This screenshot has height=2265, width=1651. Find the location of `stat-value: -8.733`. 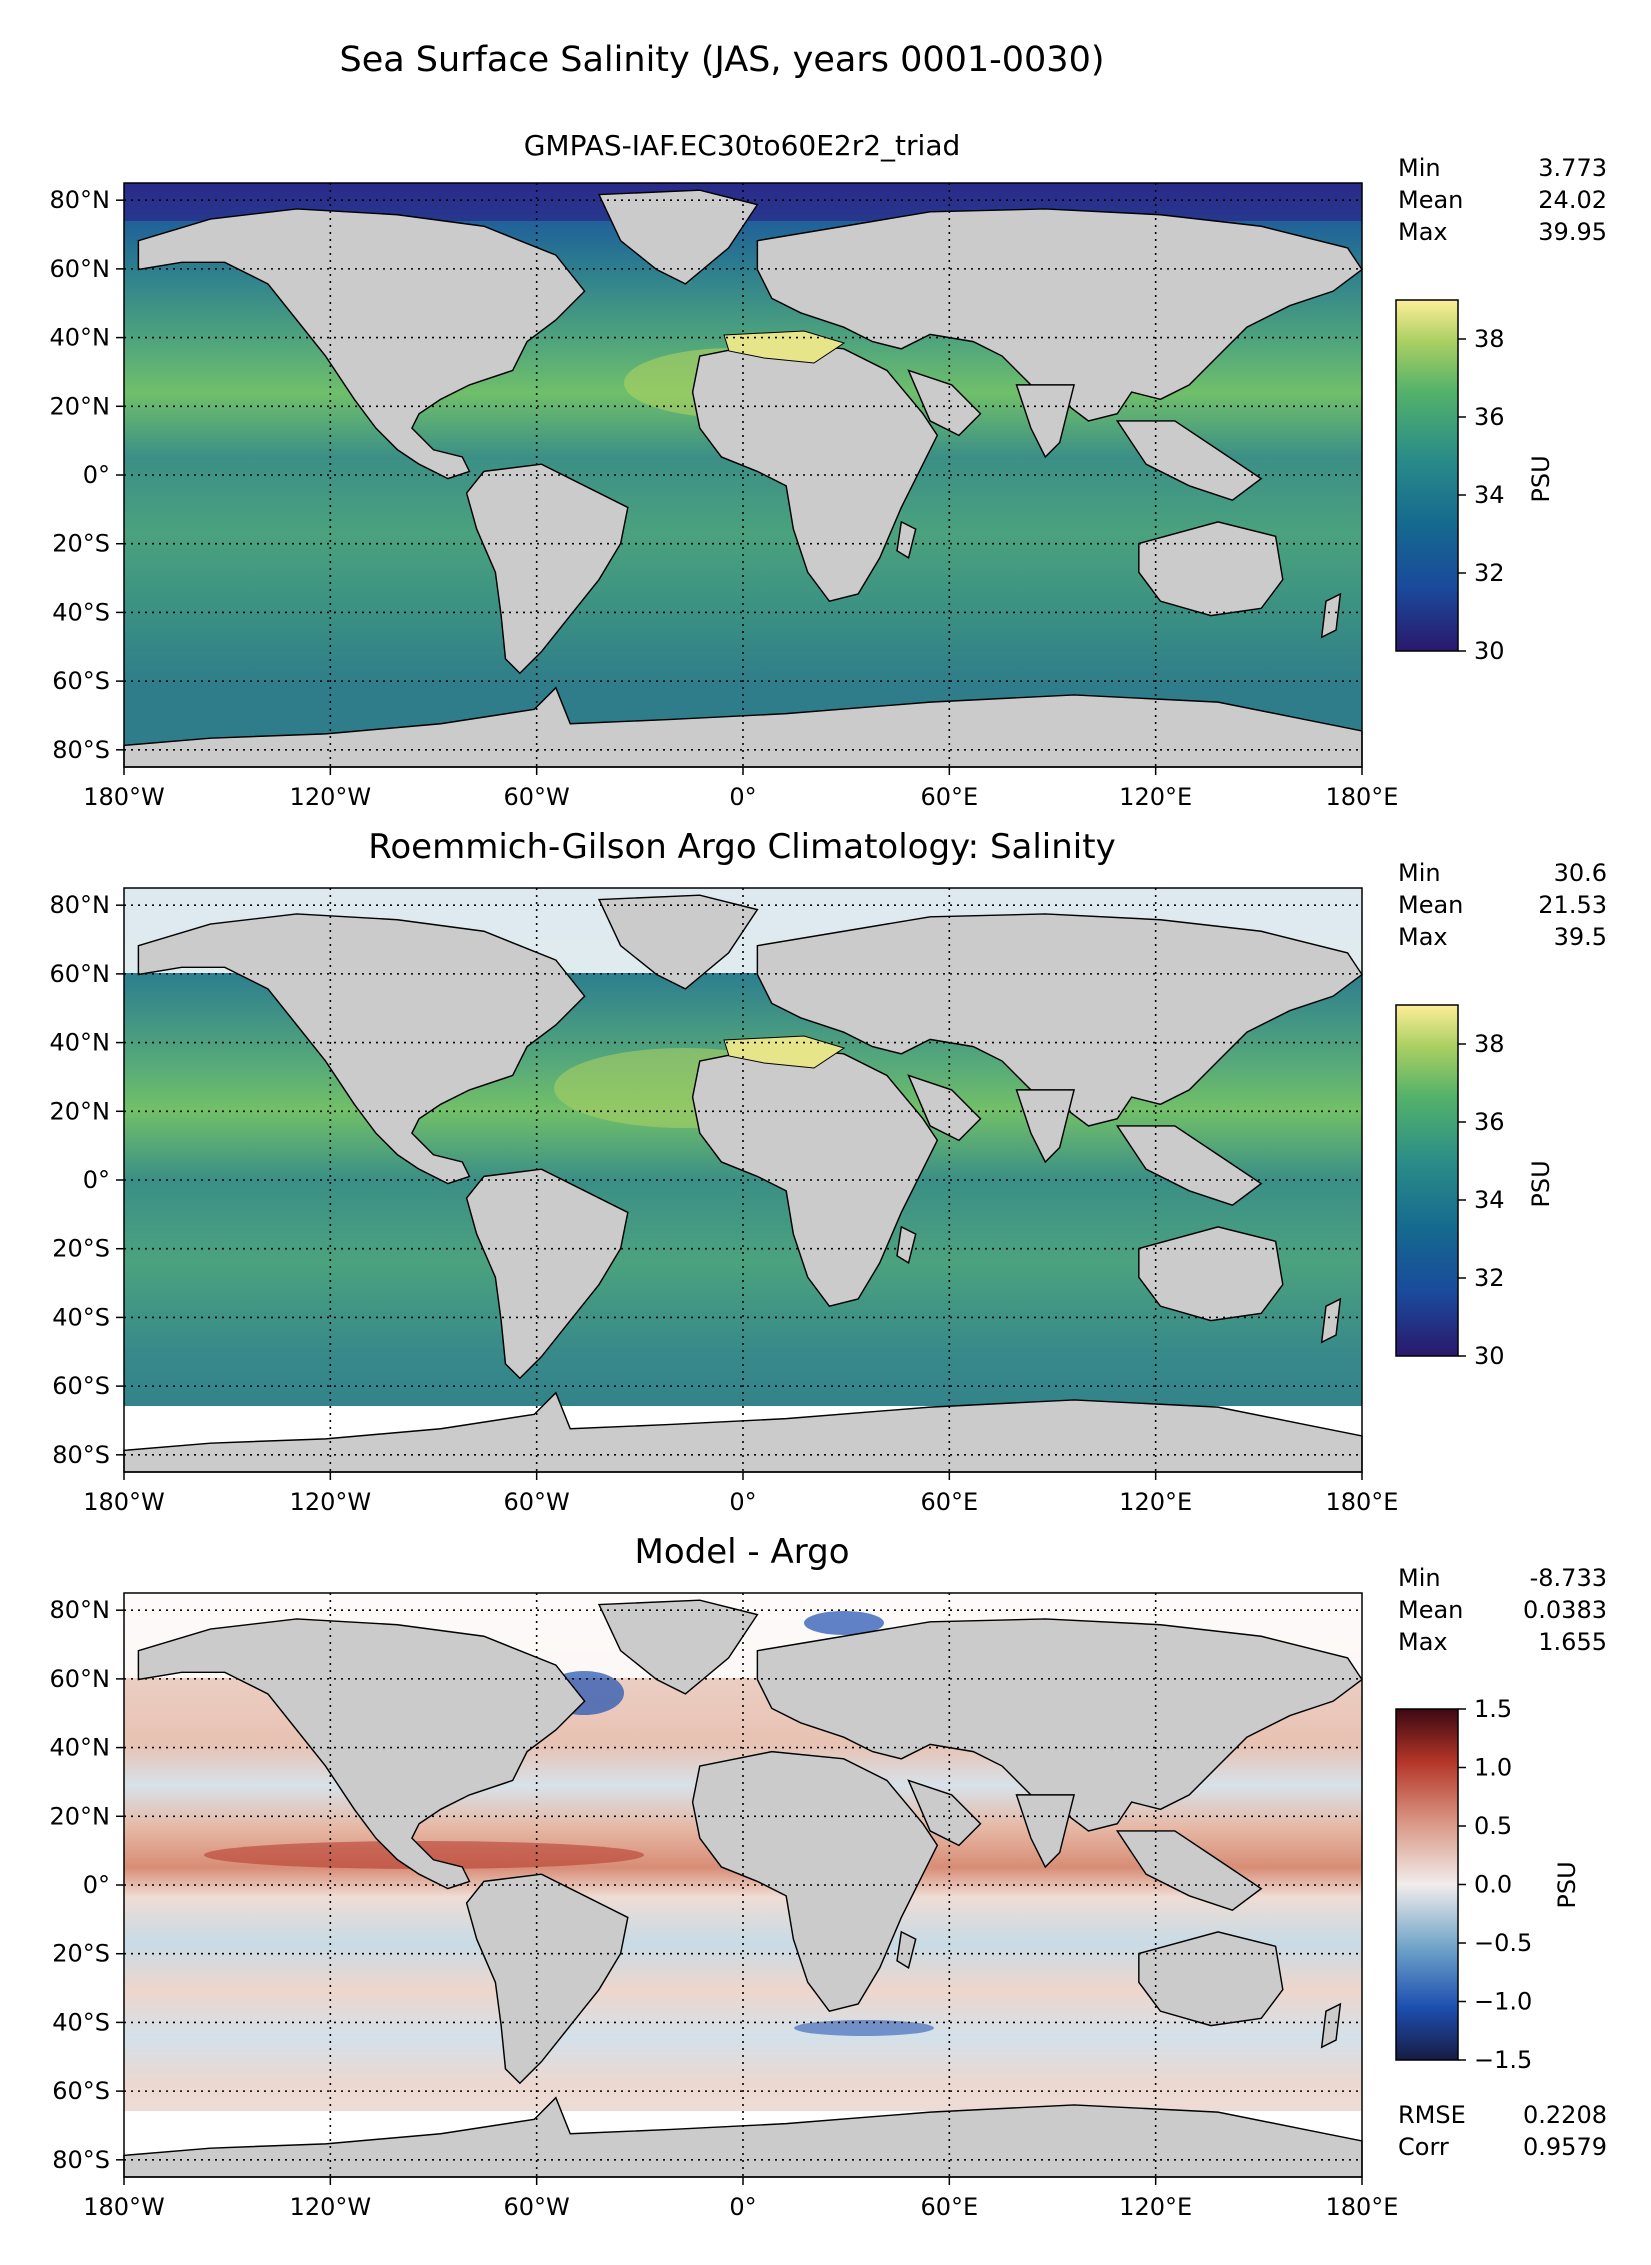

stat-value: -8.733 is located at coordinates (1568, 1578).